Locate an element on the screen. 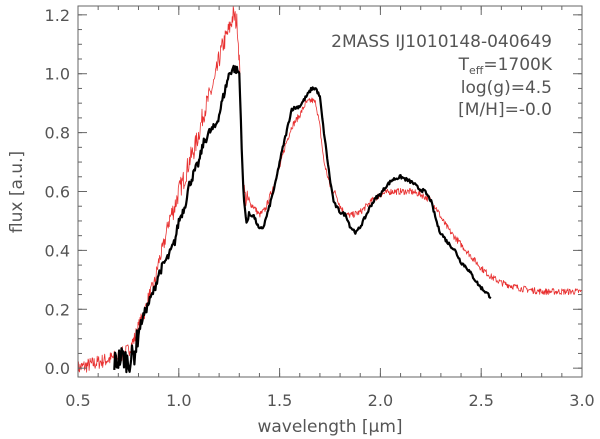 The width and height of the screenshot is (600, 439). x-tick-label: 1.0 is located at coordinates (178, 400).